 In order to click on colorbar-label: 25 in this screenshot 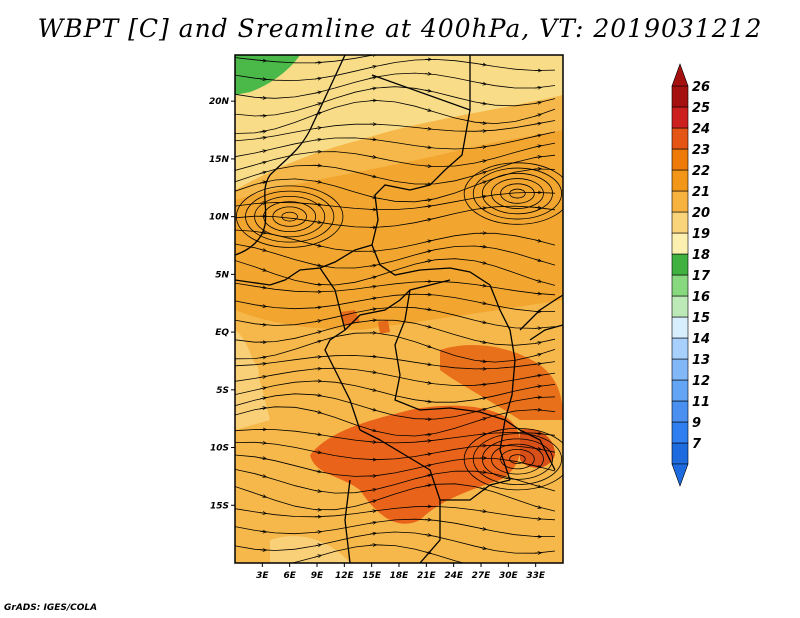, I will do `click(701, 108)`.